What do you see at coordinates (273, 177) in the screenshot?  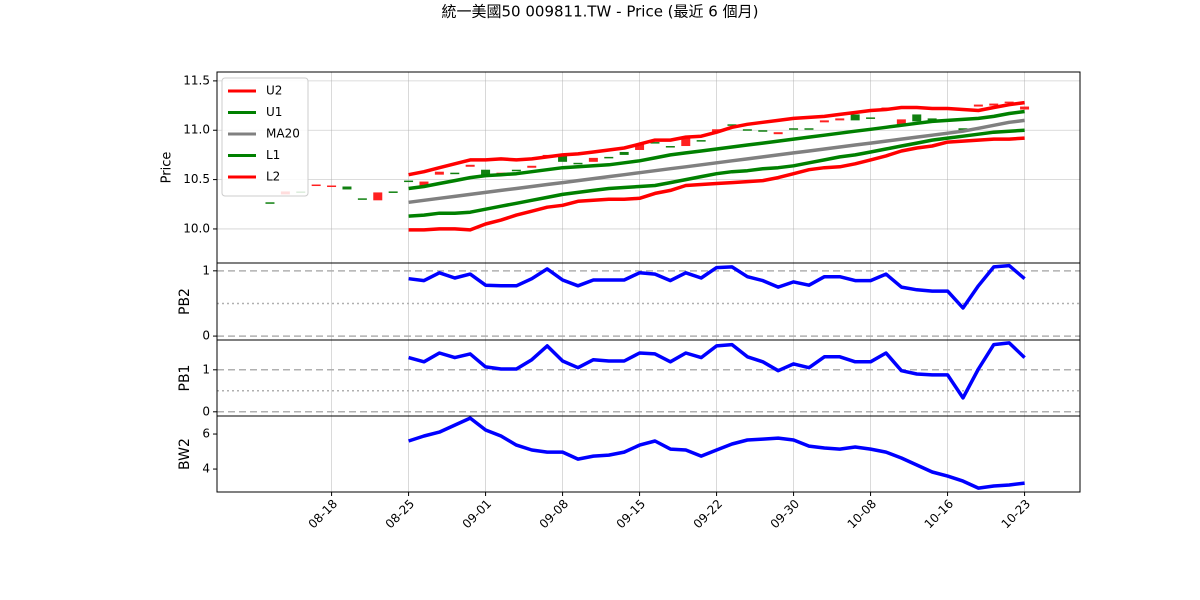 I see `legend-label: L2` at bounding box center [273, 177].